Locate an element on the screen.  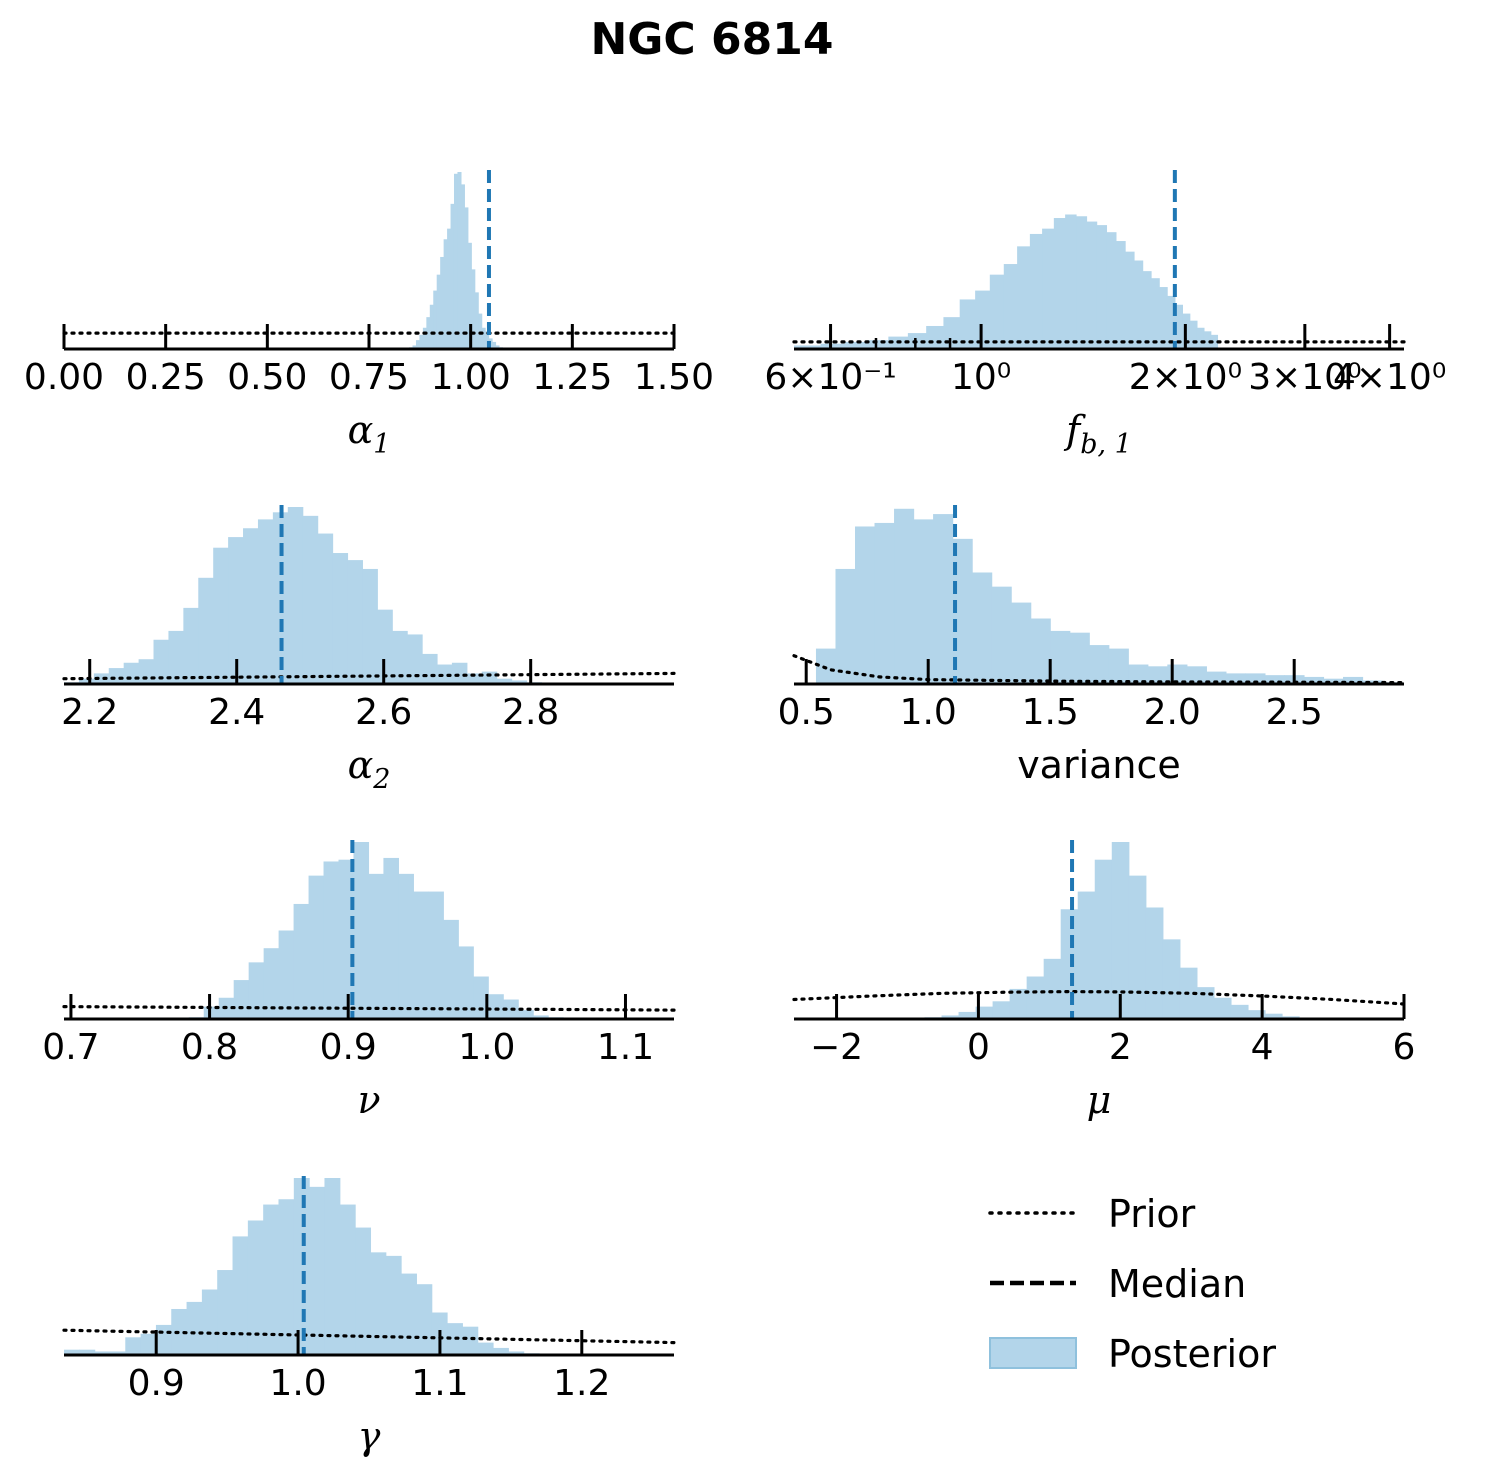
legend-item-median: Median is located at coordinates (1118, 1284).